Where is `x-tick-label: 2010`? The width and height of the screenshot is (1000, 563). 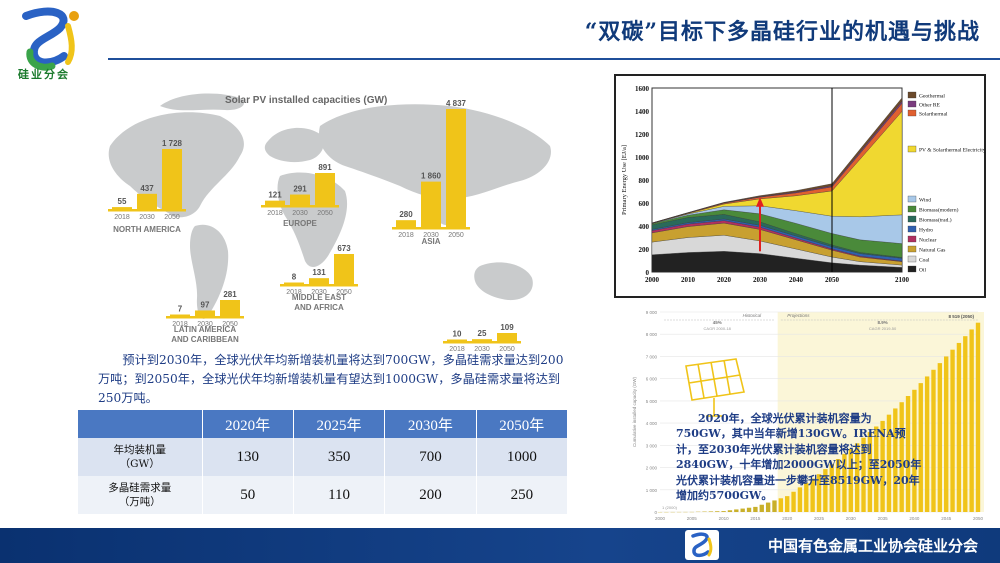
x-tick-label: 2010 is located at coordinates (688, 280).